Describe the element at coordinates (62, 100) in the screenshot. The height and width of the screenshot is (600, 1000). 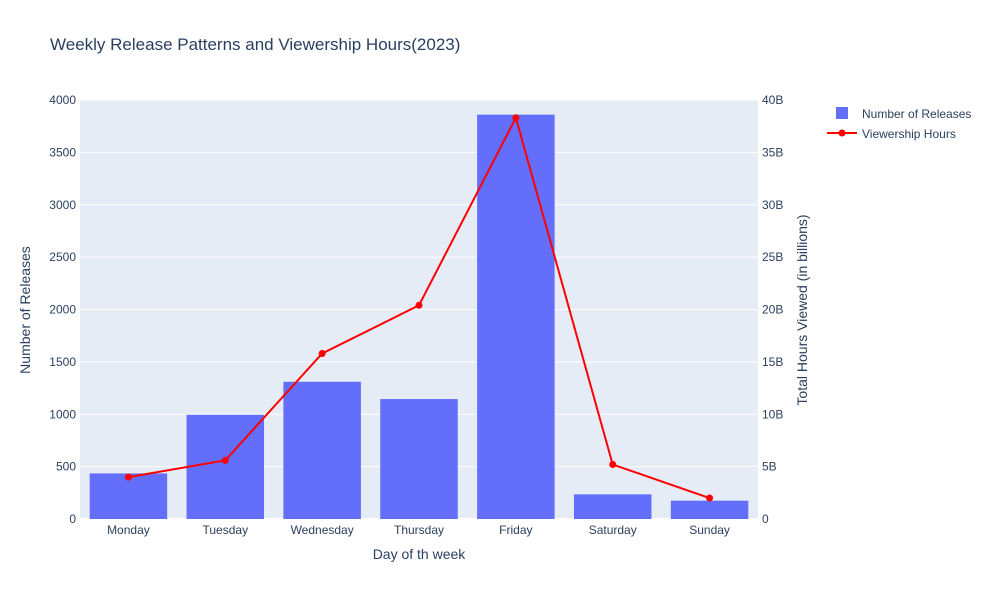
I see `y-tick-label-8: 4000` at that location.